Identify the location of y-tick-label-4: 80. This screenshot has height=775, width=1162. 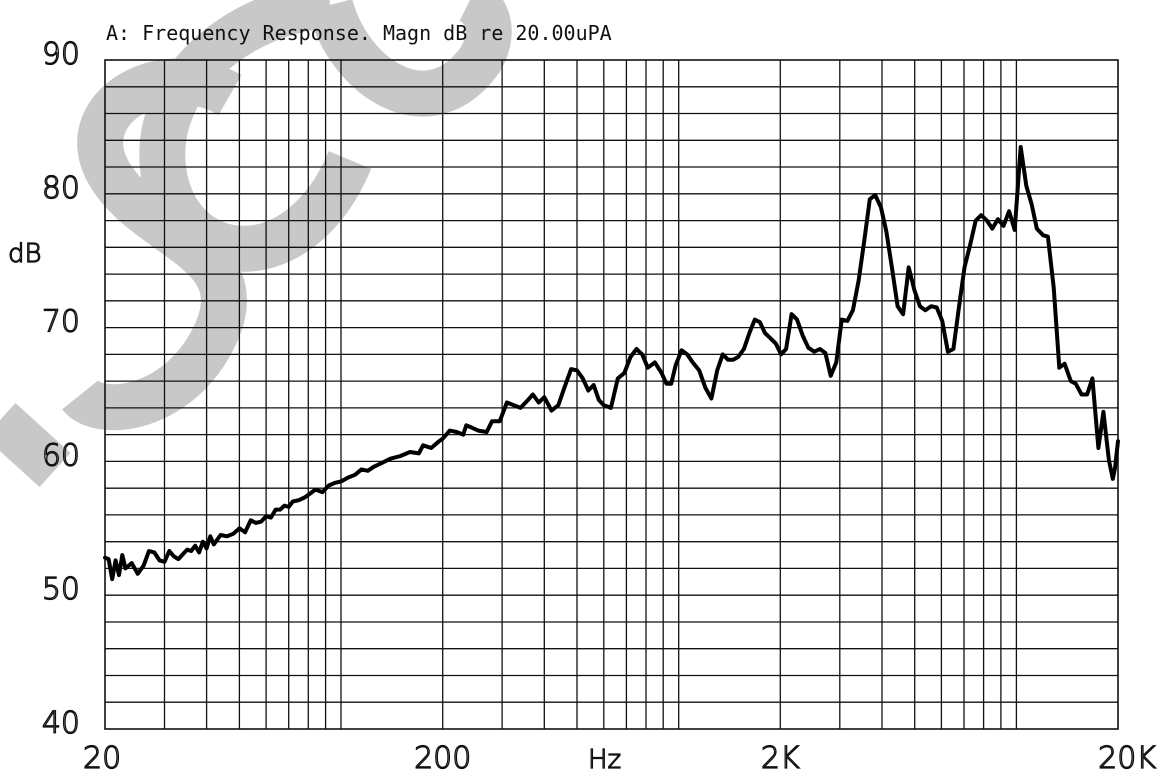
(61, 188).